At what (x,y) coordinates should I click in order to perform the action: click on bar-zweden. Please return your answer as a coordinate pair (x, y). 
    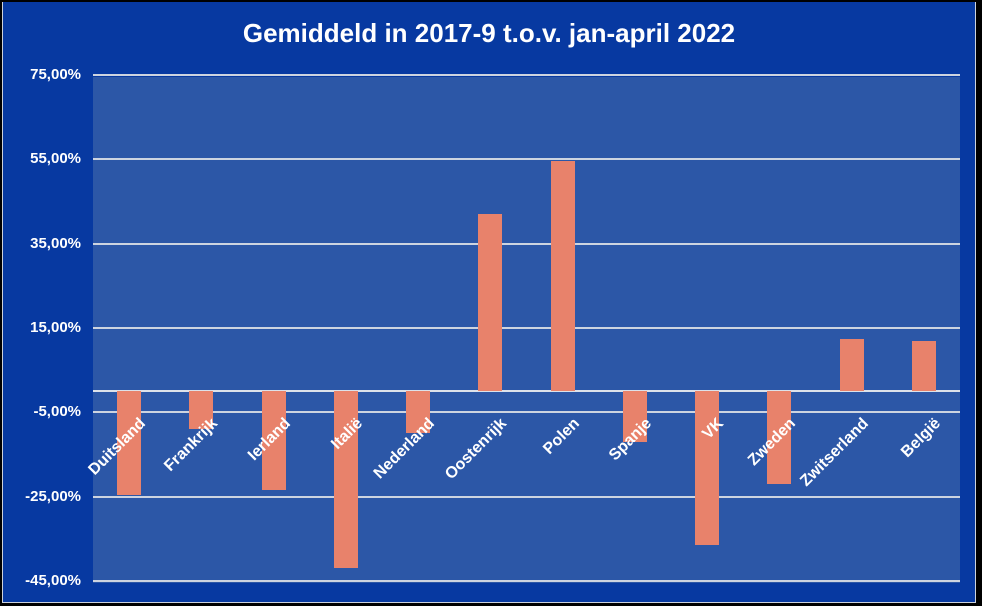
    Looking at the image, I should click on (779, 438).